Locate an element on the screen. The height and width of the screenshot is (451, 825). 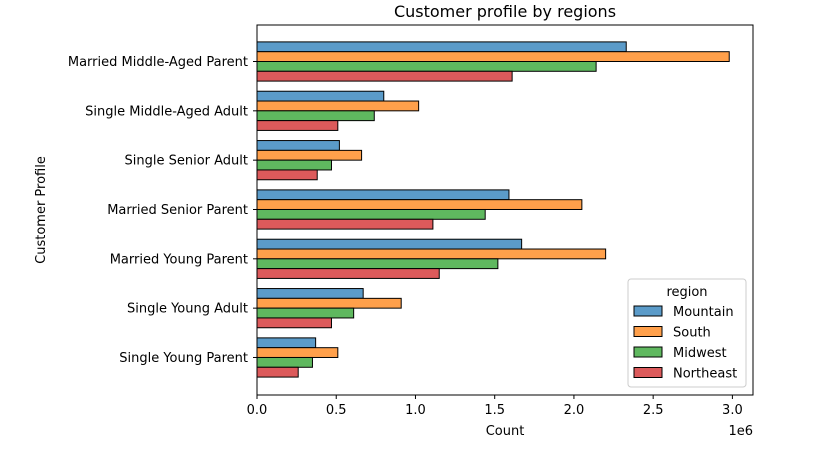
x-axis: 0.0 0.5 1.0 1.5 2.0 2.5 3.0 is located at coordinates (495, 406).